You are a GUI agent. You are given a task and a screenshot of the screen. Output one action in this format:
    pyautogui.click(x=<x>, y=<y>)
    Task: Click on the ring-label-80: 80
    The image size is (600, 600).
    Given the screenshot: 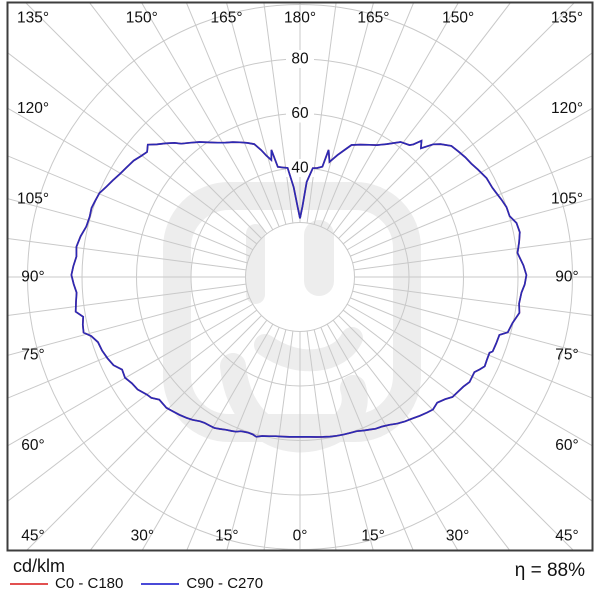 What is the action you would take?
    pyautogui.click(x=300, y=59)
    